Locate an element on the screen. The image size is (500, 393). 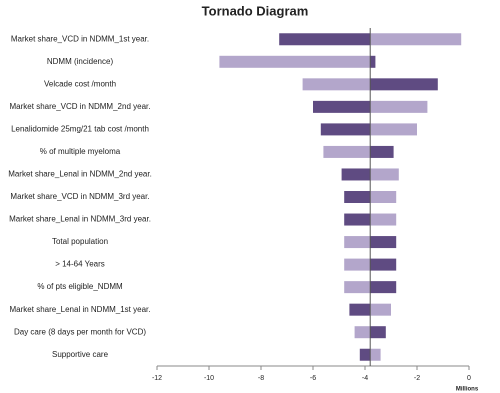
y-tick-label: Supportive care is located at coordinates (80, 354).